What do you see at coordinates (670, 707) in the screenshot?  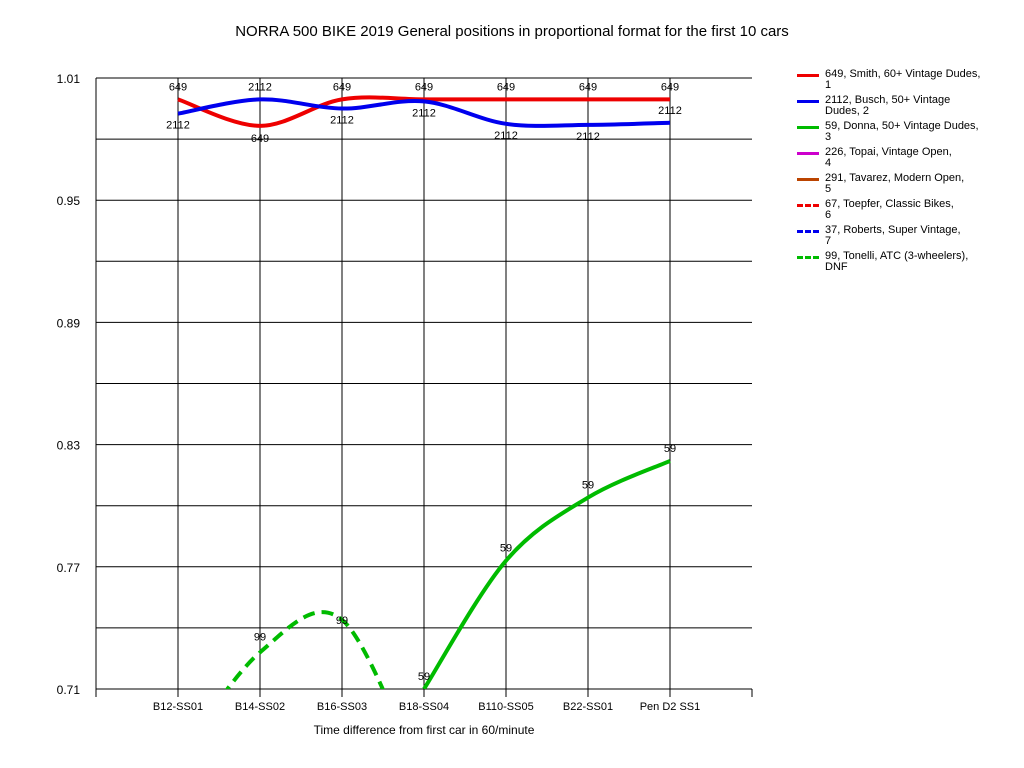 I see `x-tick-label: Pen D2 SS1` at bounding box center [670, 707].